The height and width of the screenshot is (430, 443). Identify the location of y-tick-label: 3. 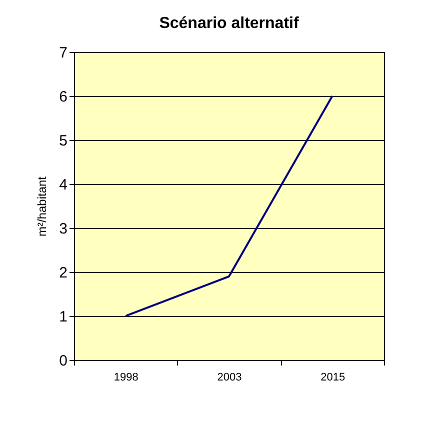
(63, 229).